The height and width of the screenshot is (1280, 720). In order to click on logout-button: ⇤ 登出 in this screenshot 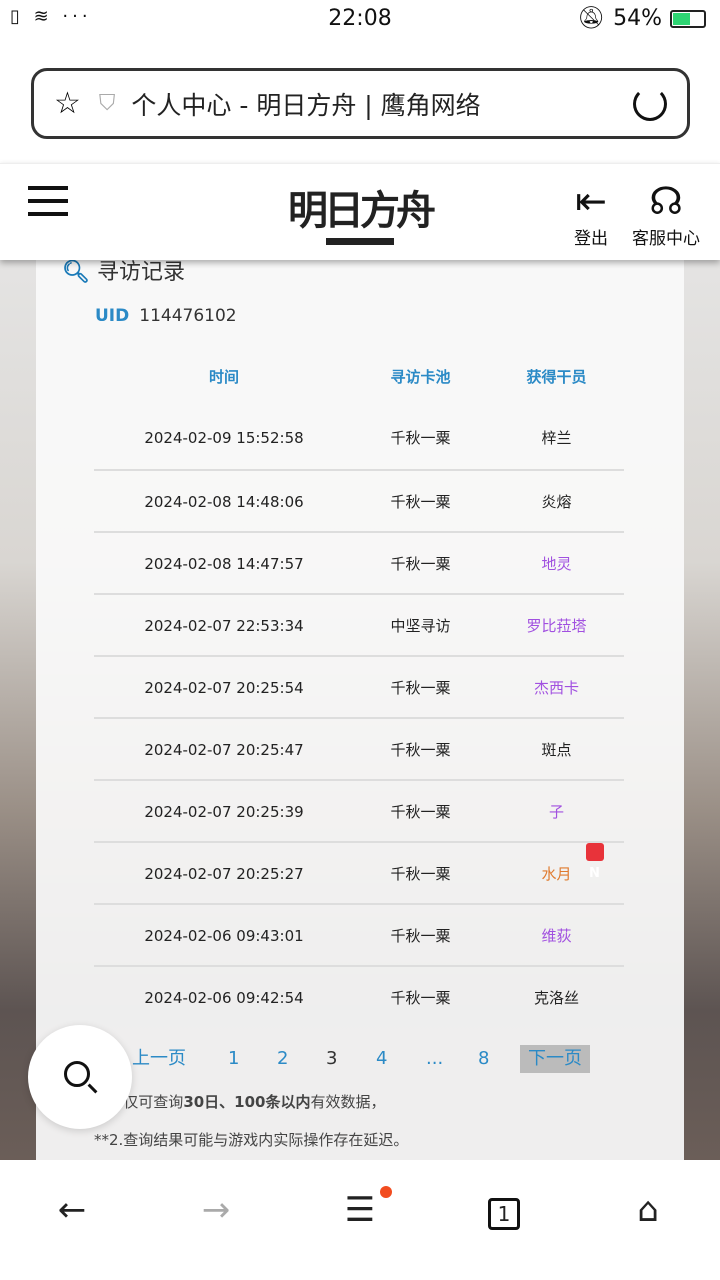, I will do `click(591, 213)`.